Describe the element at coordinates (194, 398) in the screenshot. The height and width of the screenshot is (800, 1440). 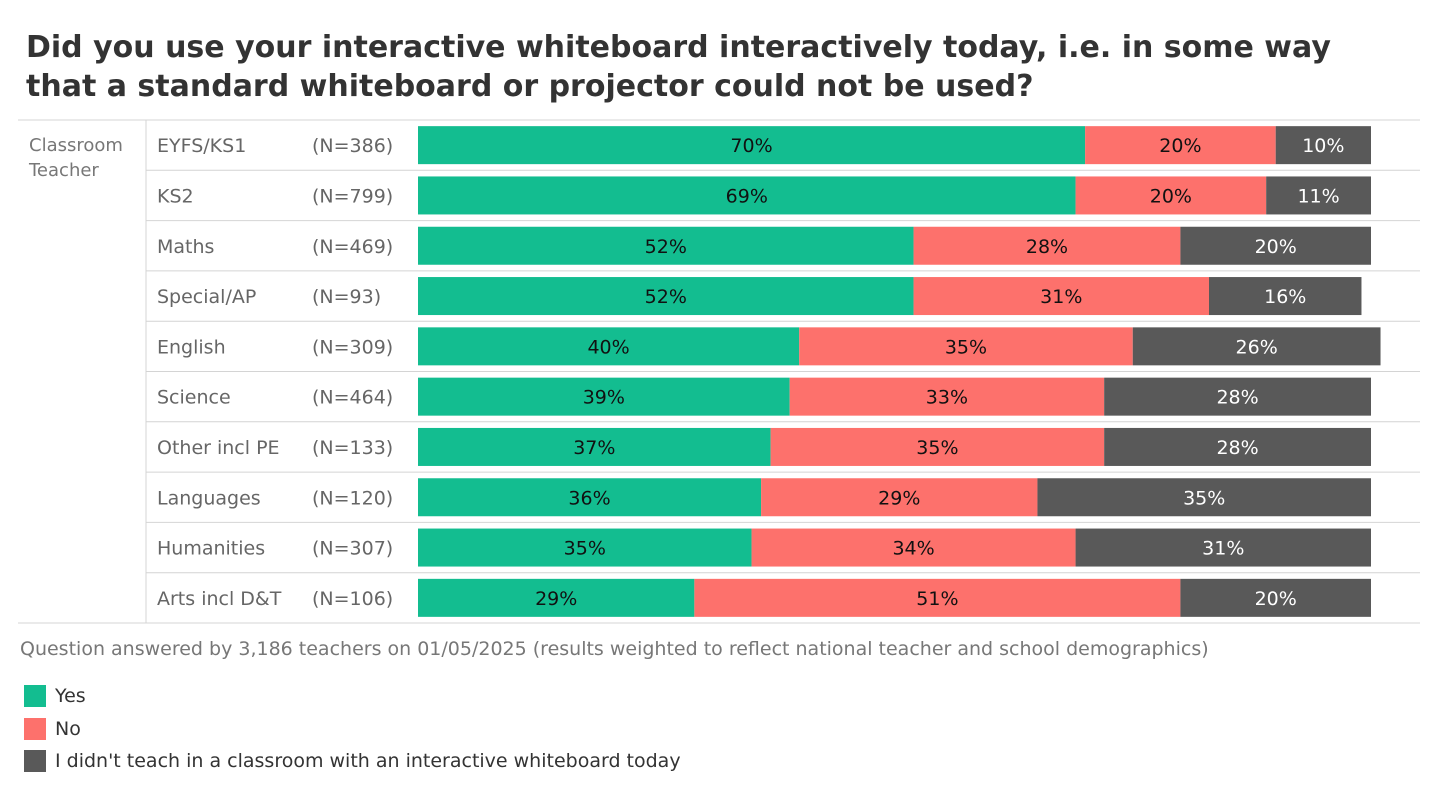
I see `category-label-science: Science` at that location.